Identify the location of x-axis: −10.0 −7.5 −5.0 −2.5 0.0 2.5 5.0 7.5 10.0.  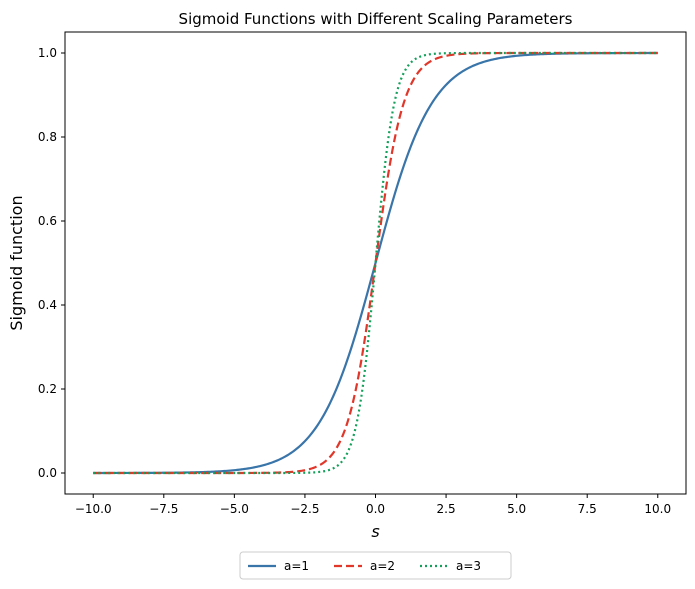
(373, 505).